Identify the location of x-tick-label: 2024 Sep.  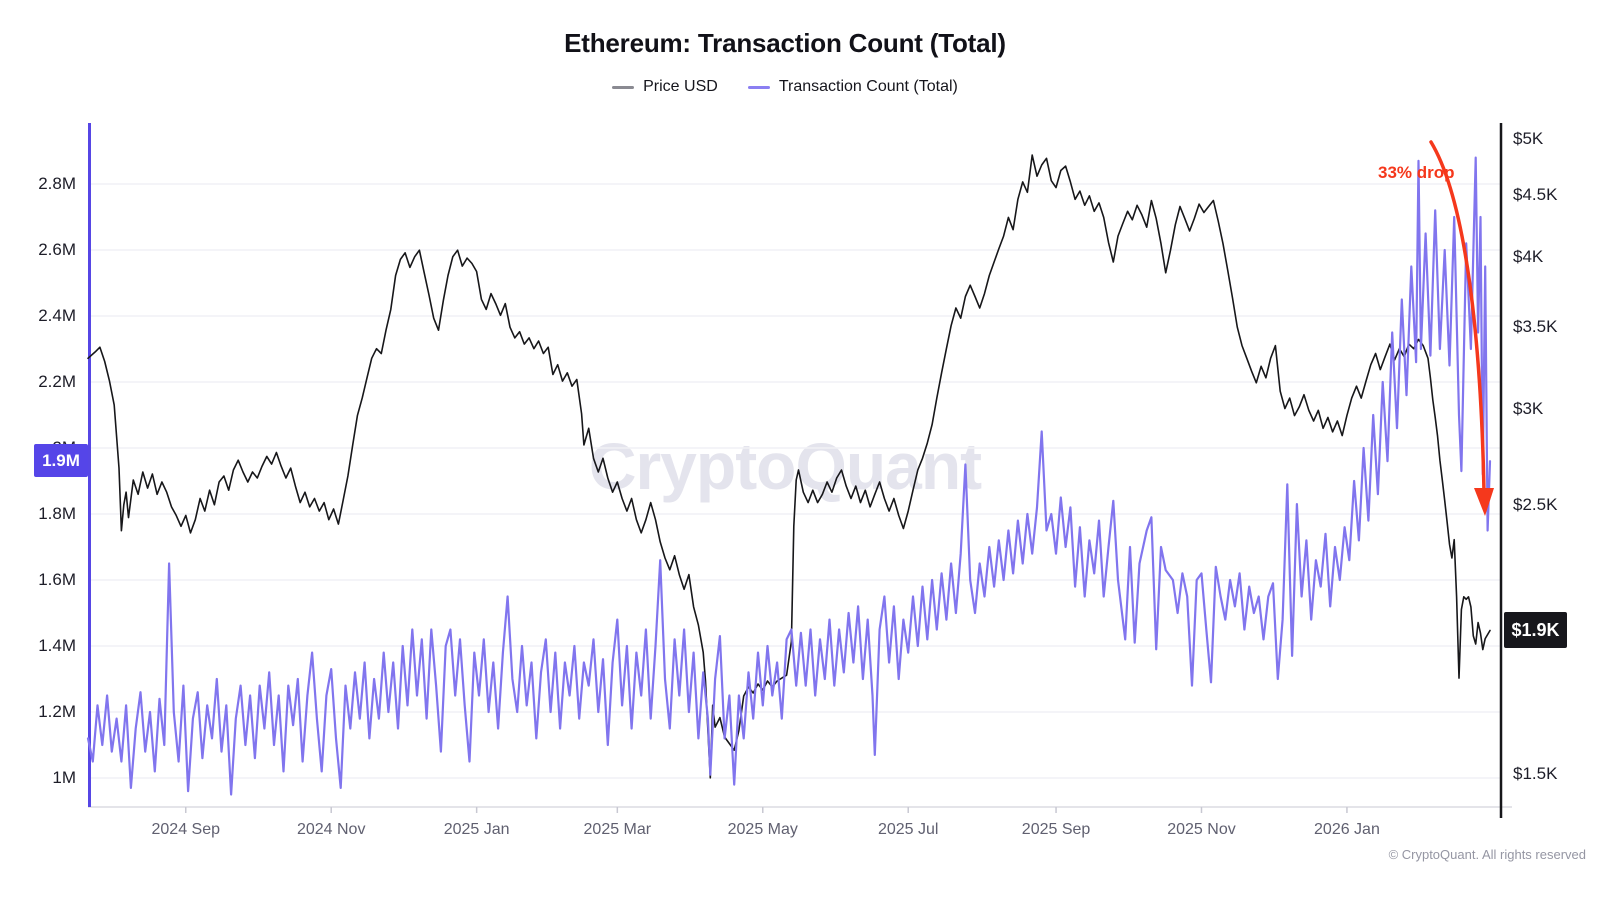
(186, 829).